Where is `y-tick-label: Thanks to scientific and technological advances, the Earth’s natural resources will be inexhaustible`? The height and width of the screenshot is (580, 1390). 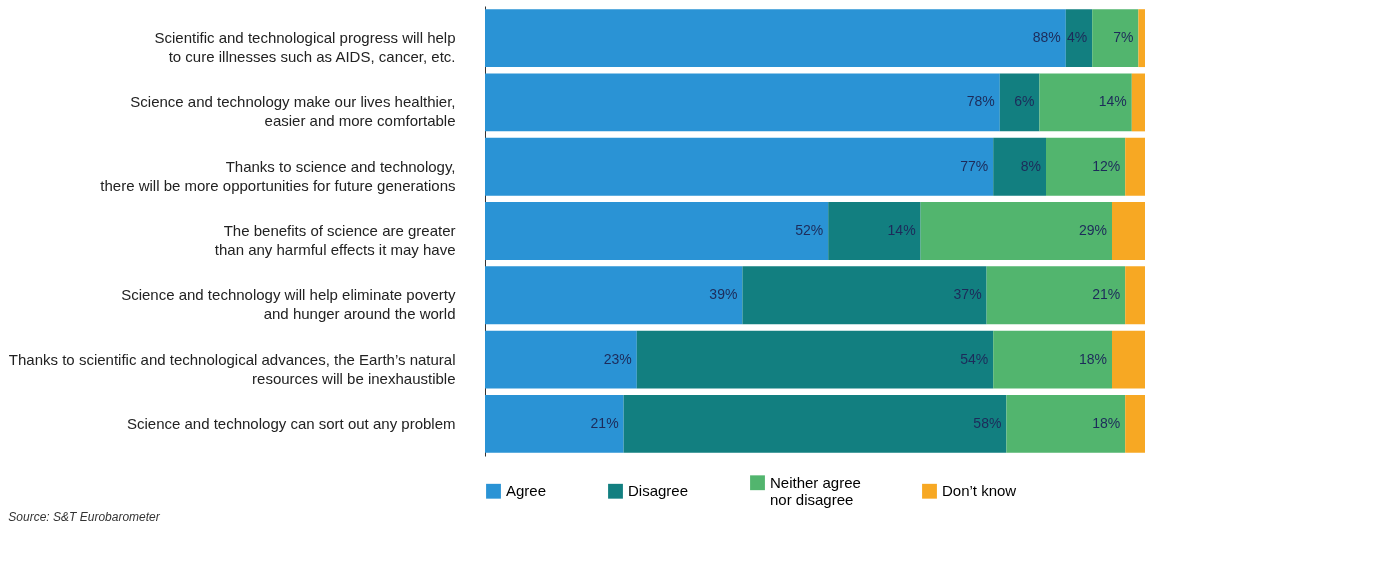 y-tick-label: Thanks to scientific and technological advances, the Earth’s natural resources will be inexhaustible is located at coordinates (232, 368).